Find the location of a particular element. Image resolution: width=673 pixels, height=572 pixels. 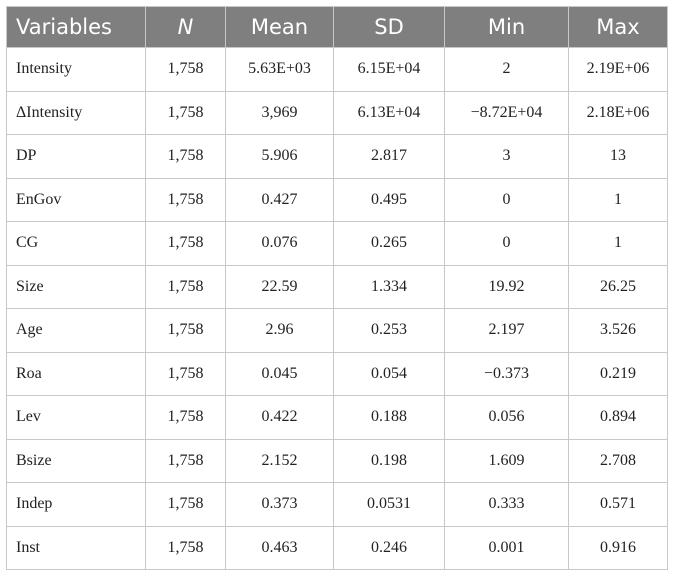

table-row: Inst 1,758 0.463 0.246 0.001 0.916 is located at coordinates (337, 547).